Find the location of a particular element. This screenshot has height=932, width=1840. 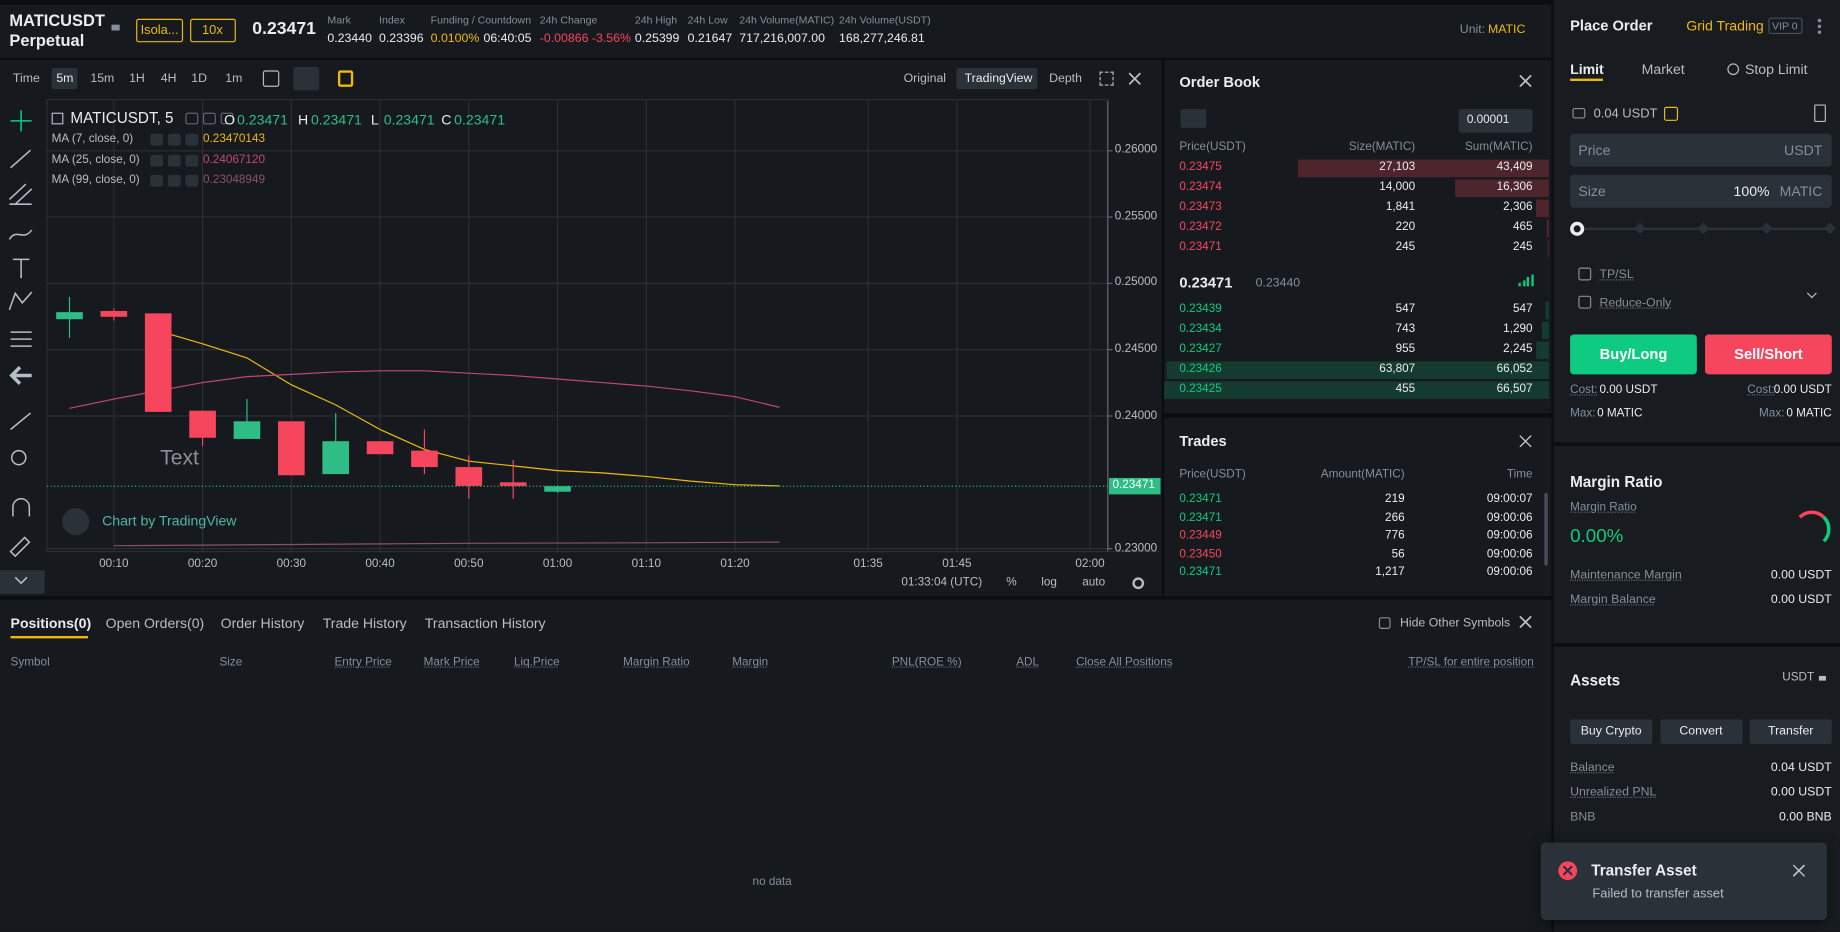

interval-button: 15m is located at coordinates (102, 78).